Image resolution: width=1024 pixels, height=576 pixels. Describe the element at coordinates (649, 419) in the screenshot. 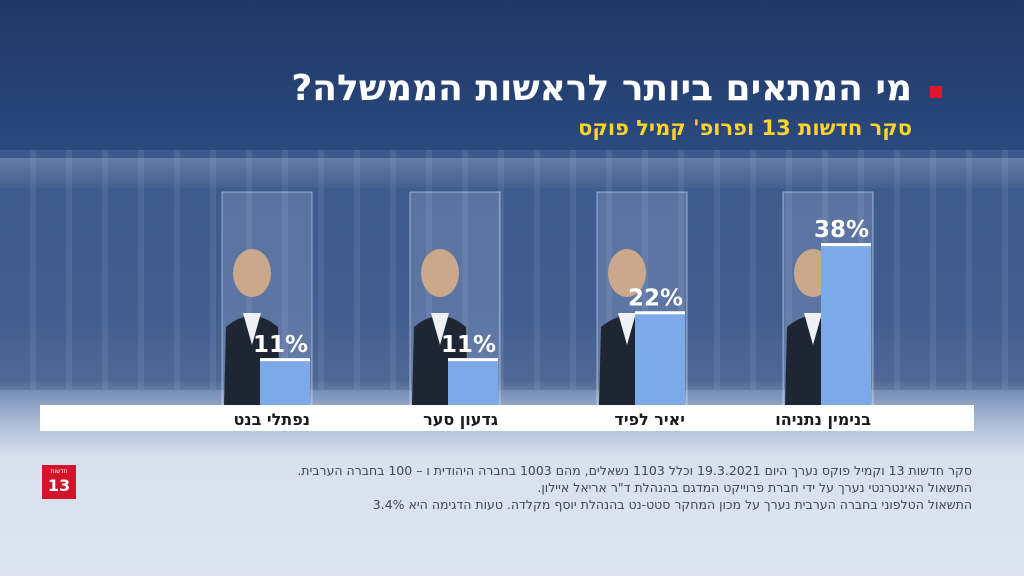

I see `category-label-3: יאיר לפיד` at that location.